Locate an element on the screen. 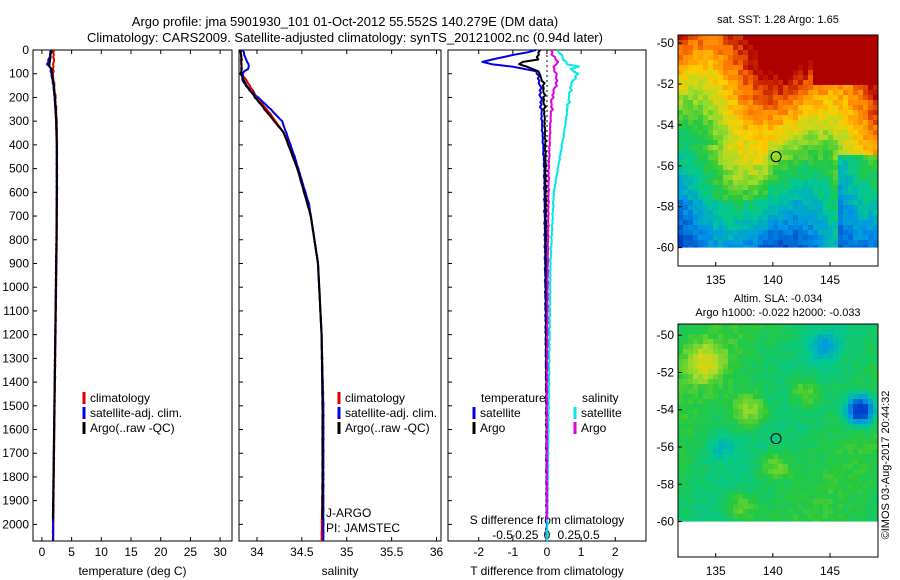 The image size is (900, 580). legend-header-salinity: salinity is located at coordinates (600, 398).